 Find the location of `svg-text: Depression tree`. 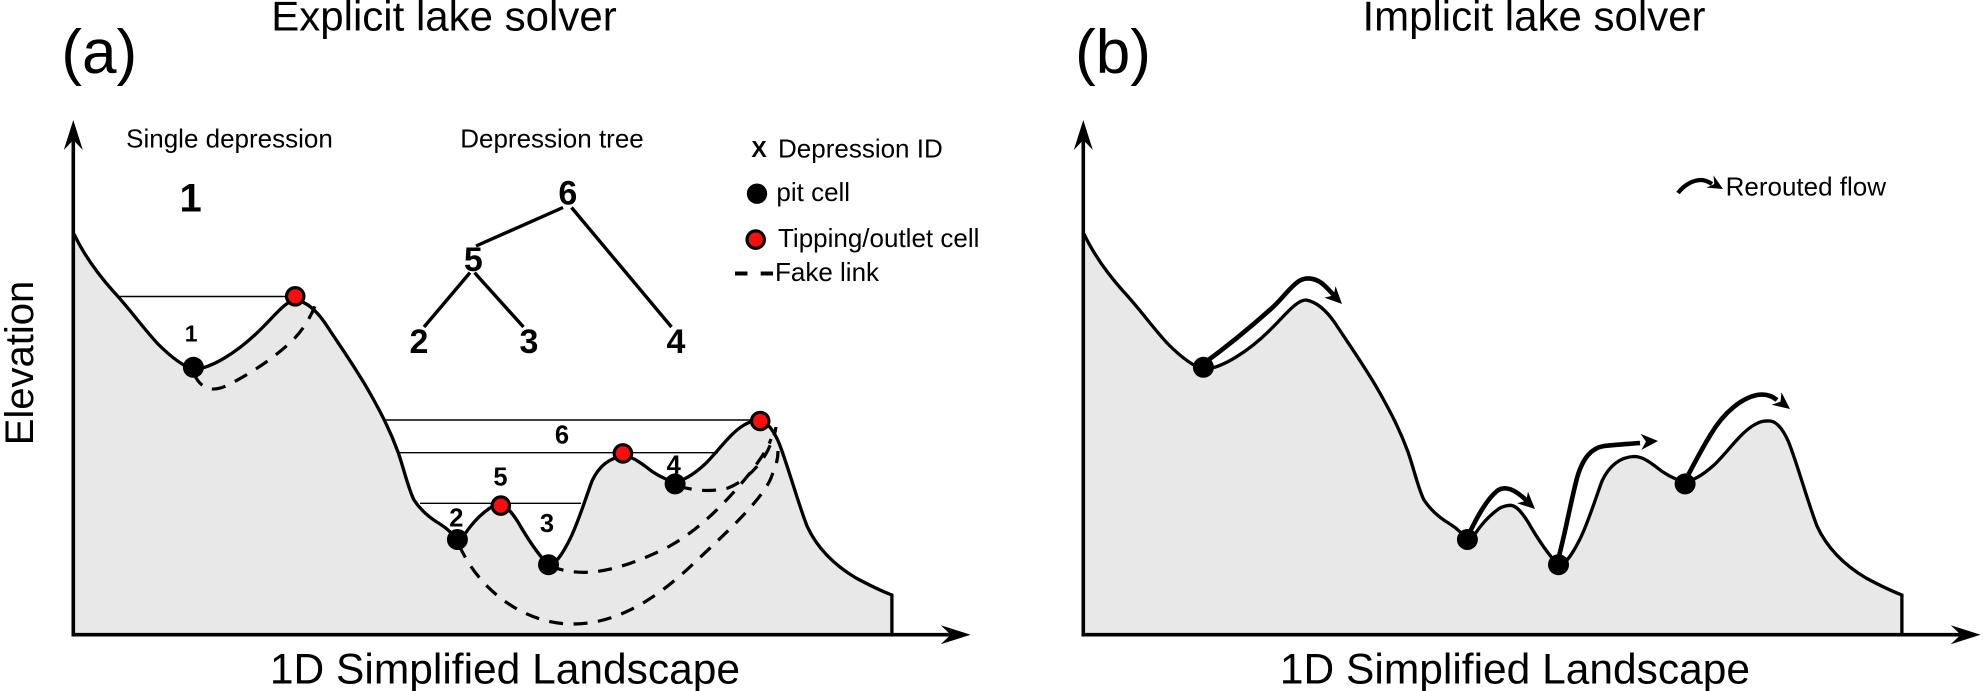

svg-text: Depression tree is located at coordinates (552, 139).